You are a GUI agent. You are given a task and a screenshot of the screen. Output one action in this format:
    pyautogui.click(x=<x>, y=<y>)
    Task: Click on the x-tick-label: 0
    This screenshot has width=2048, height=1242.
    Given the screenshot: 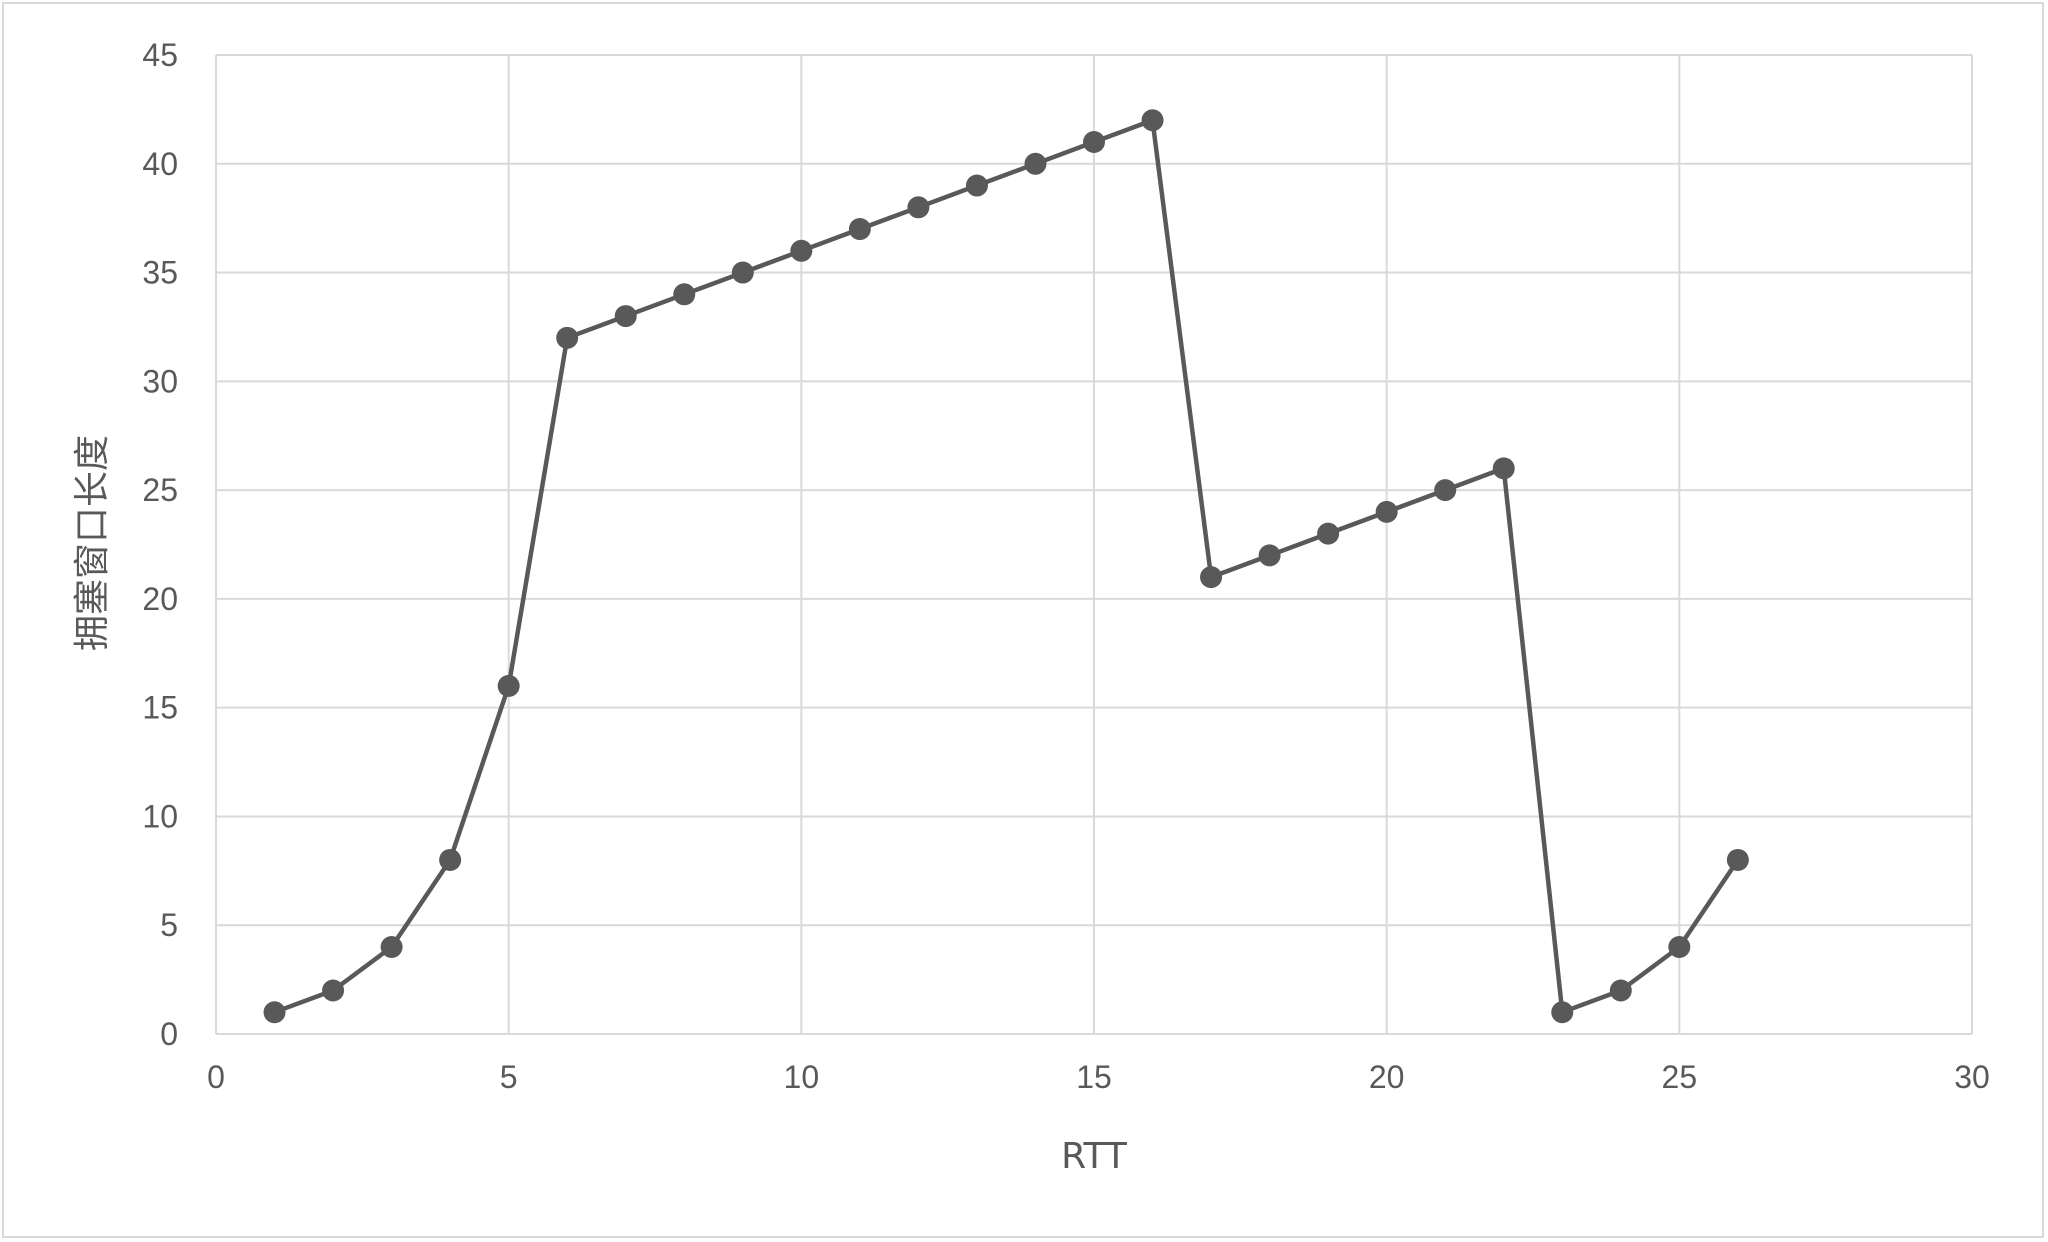 What is the action you would take?
    pyautogui.click(x=216, y=1077)
    